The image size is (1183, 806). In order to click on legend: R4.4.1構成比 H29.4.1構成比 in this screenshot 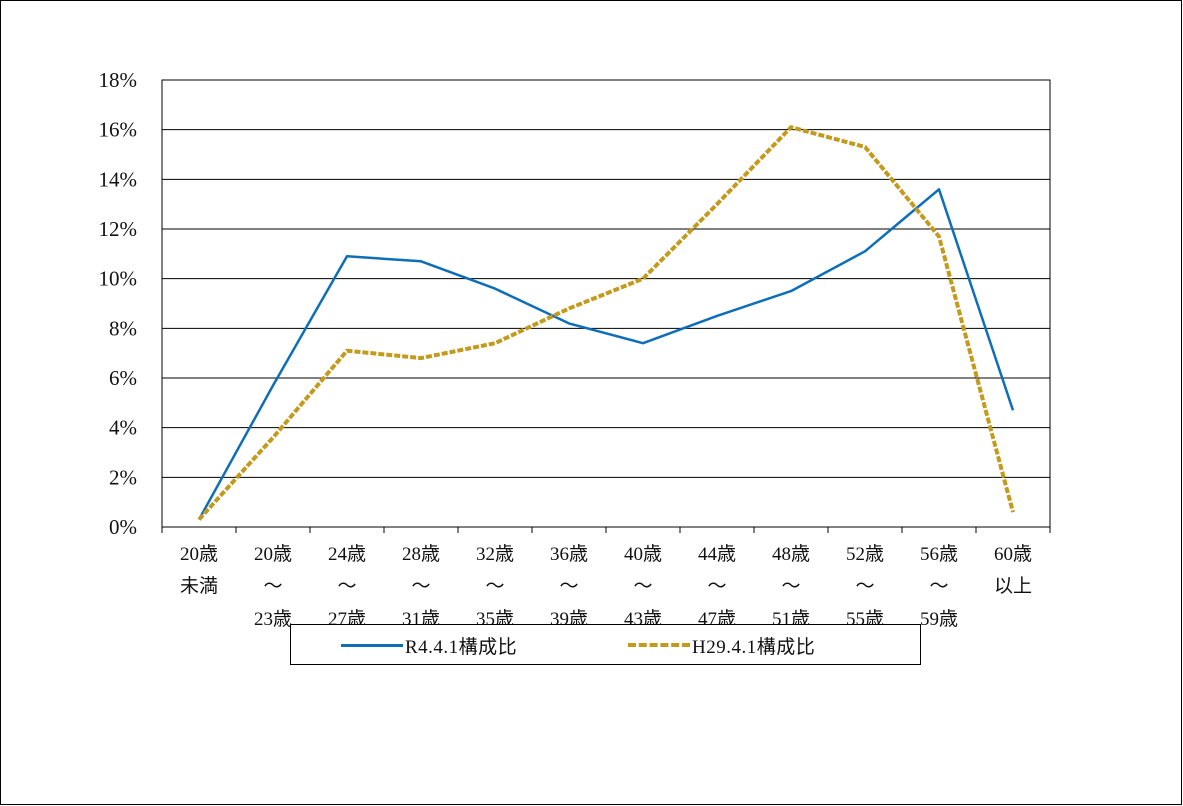, I will do `click(605, 644)`.